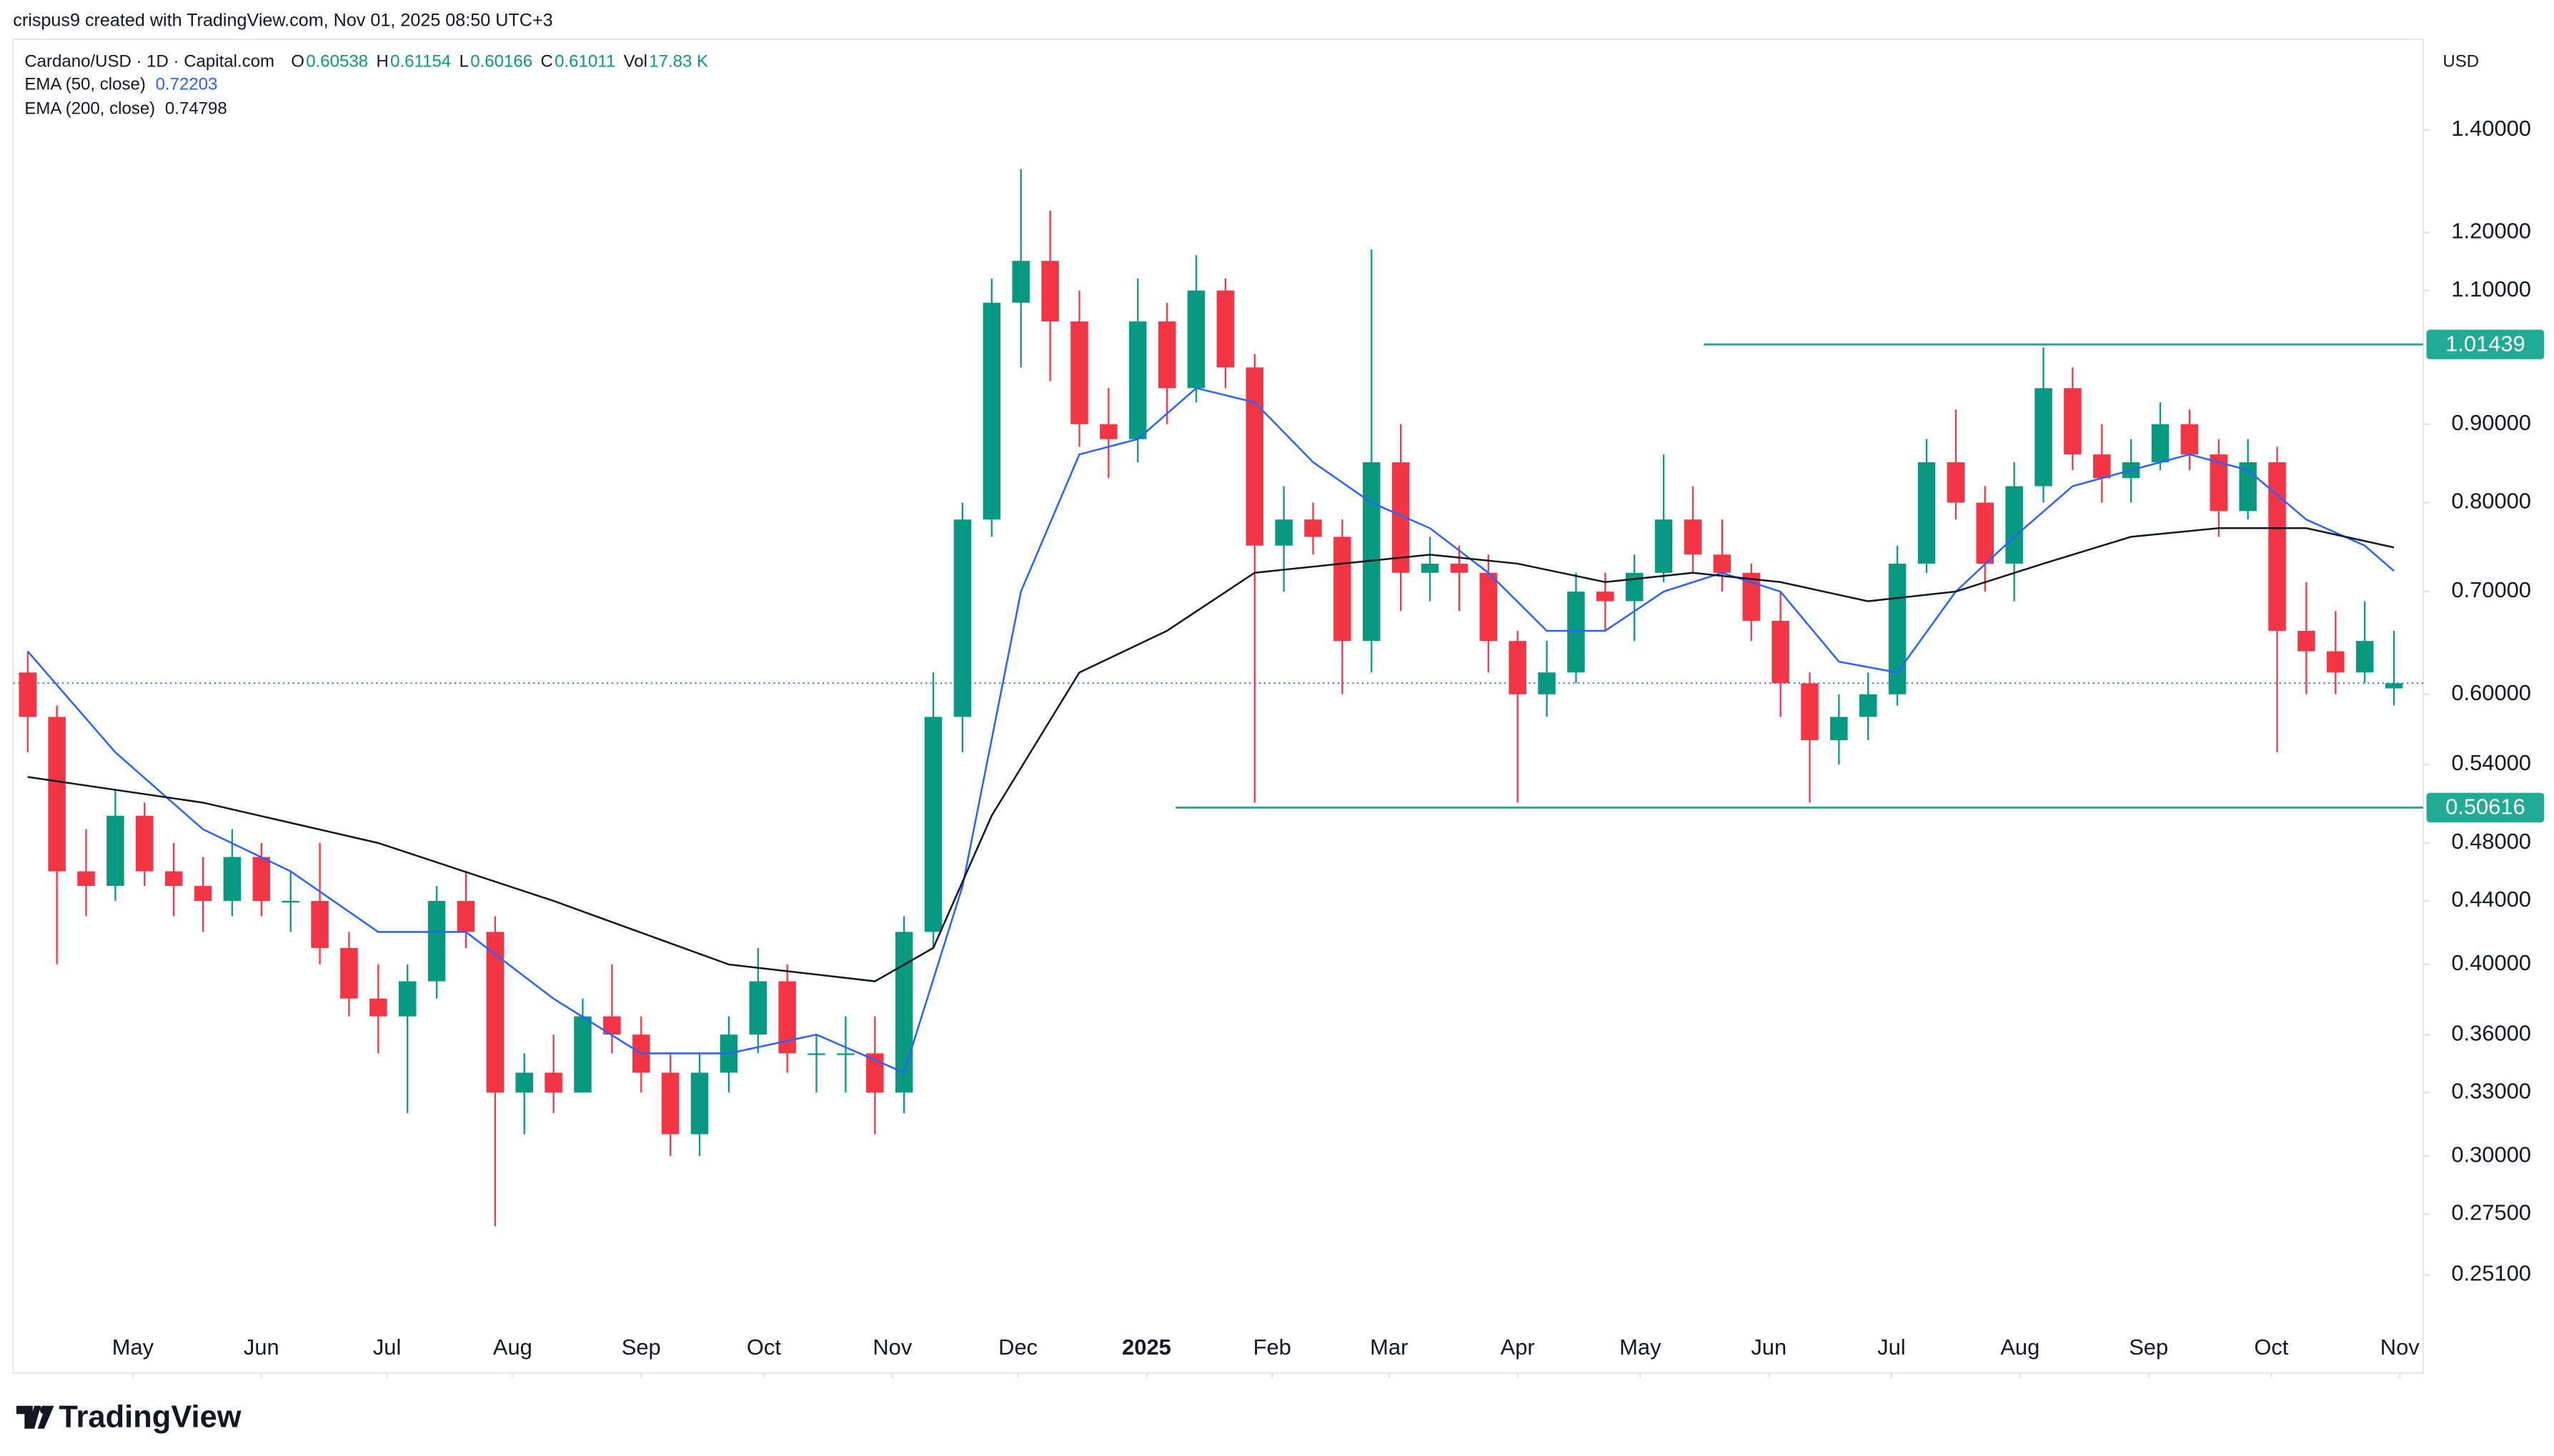  What do you see at coordinates (2491, 231) in the screenshot?
I see `y-tick-label: 1.20000` at bounding box center [2491, 231].